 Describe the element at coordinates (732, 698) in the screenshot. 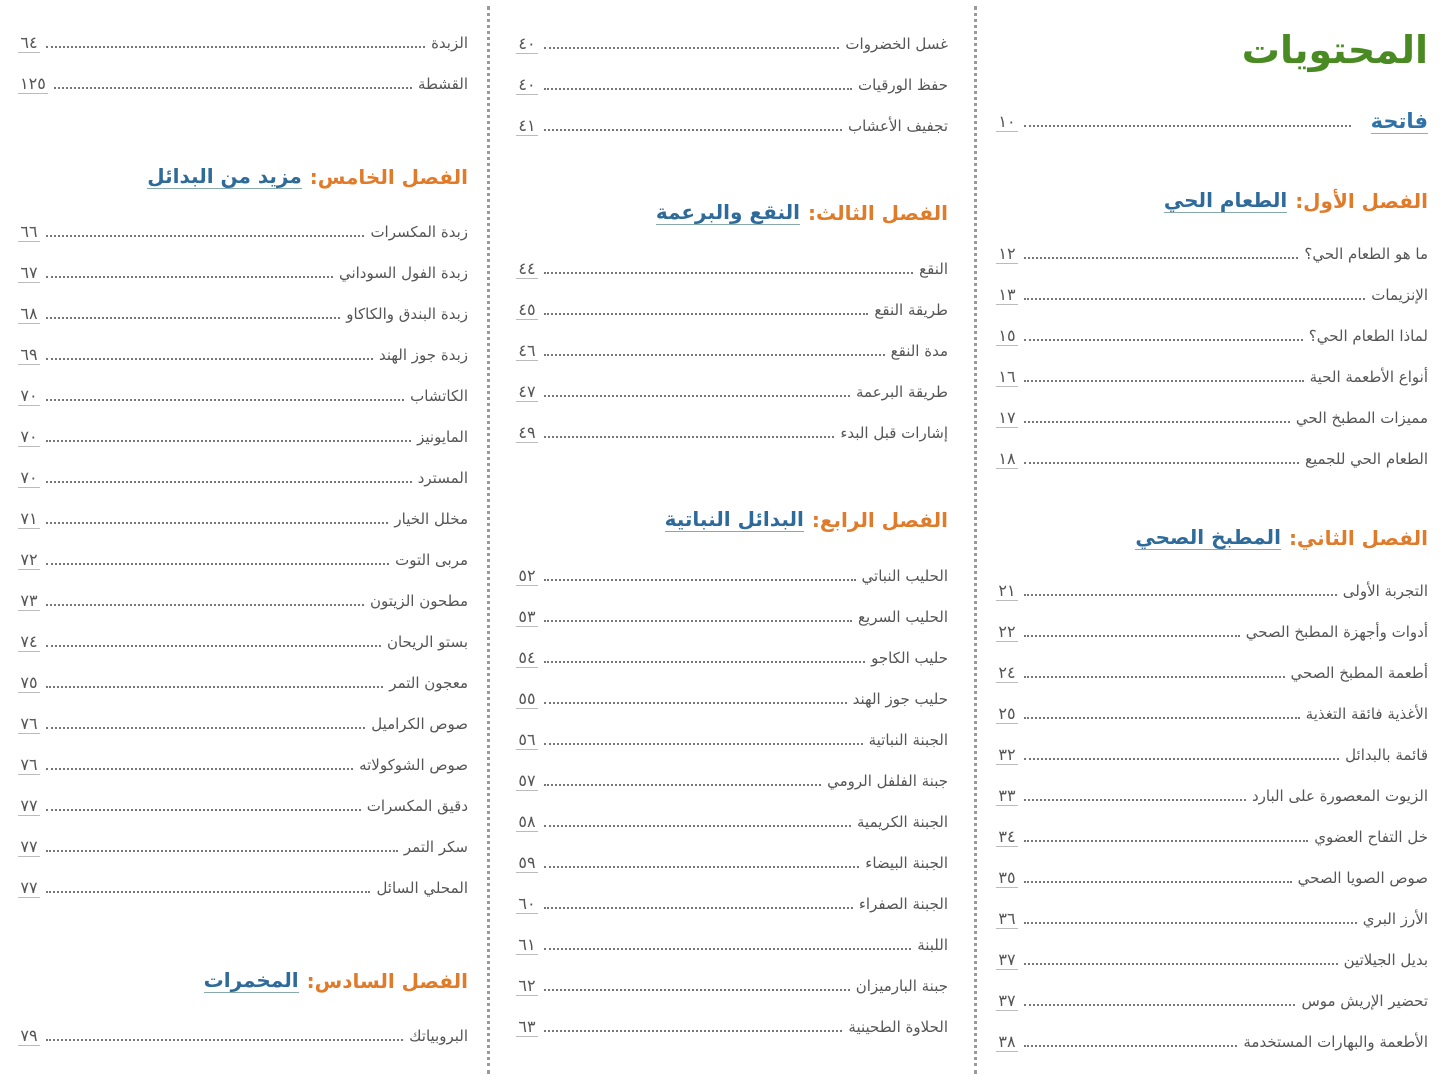

I see `toc-entry: حليب جوز الهند ٥٥` at that location.